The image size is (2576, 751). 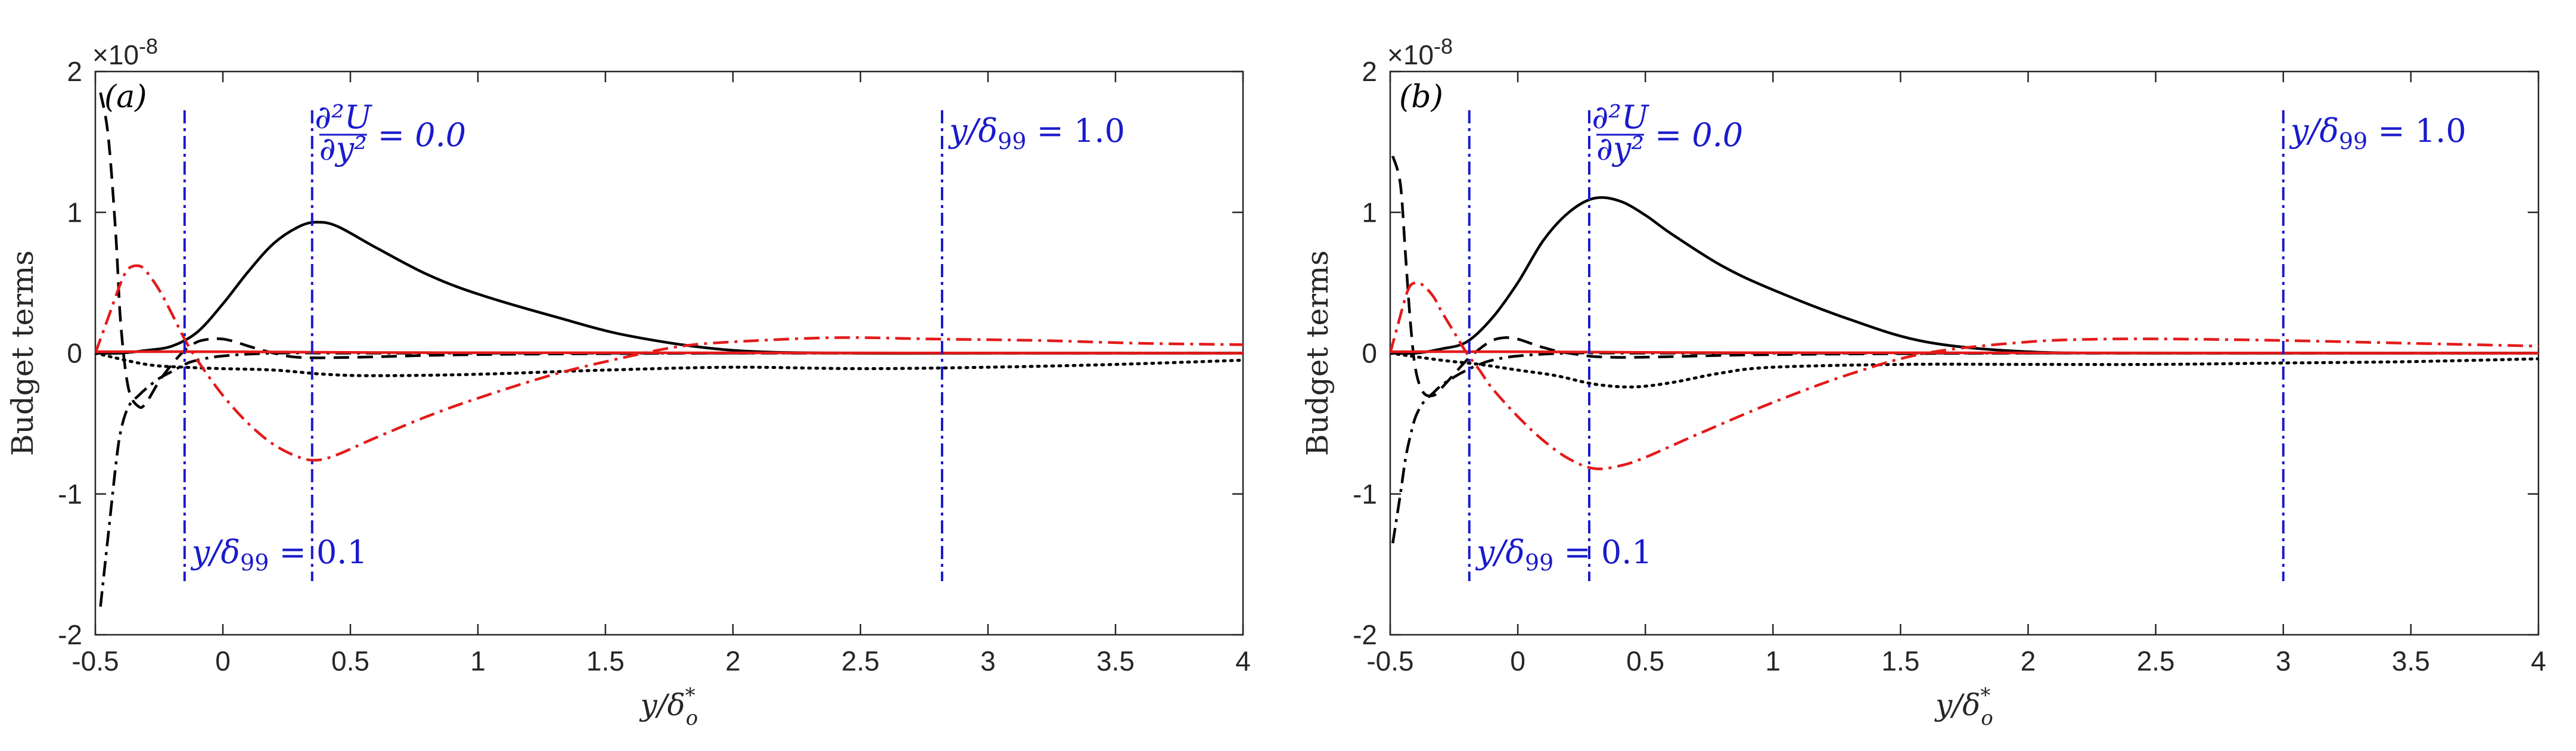 What do you see at coordinates (1564, 554) in the screenshot?
I see `annot-y099-01-b: y/δ99 = 0.1` at bounding box center [1564, 554].